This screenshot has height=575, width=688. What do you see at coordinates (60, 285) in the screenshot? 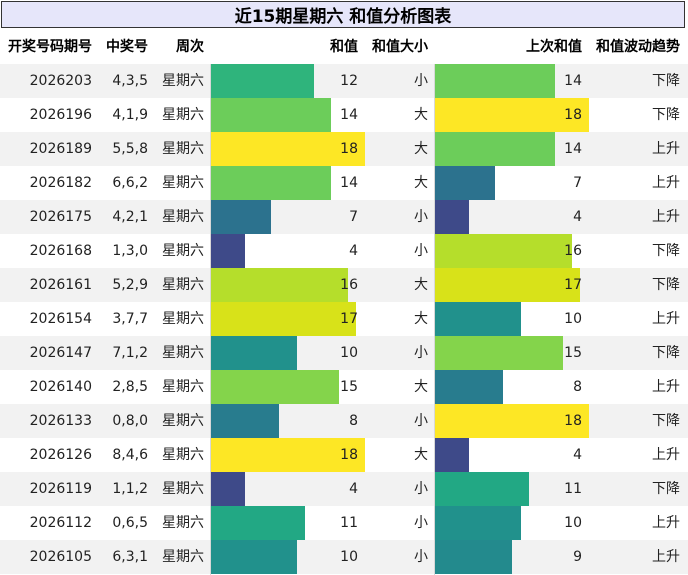
I see `issue-cell: 2026161` at bounding box center [60, 285].